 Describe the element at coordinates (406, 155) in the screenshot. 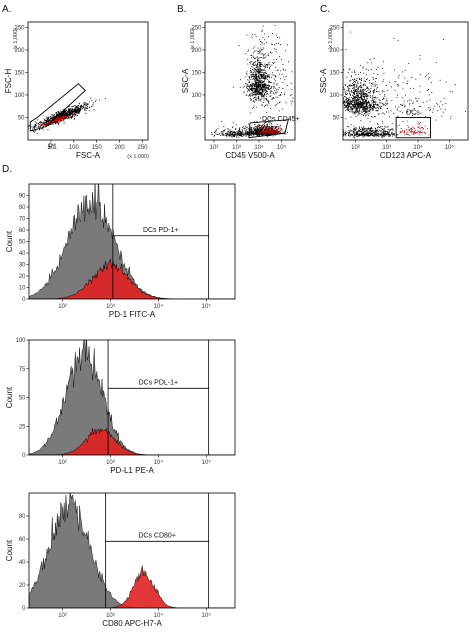

I see `x-axis-title: CD123 APC-A` at that location.